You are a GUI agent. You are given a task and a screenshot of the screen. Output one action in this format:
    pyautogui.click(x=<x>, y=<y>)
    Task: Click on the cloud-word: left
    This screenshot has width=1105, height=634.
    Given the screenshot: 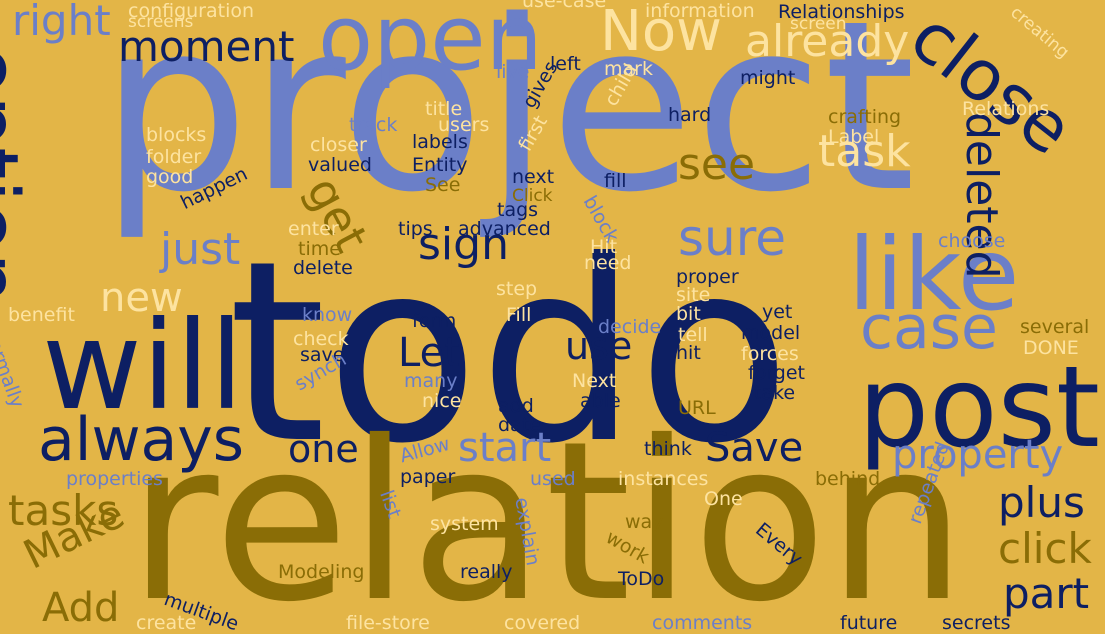 What is the action you would take?
    pyautogui.click(x=565, y=64)
    